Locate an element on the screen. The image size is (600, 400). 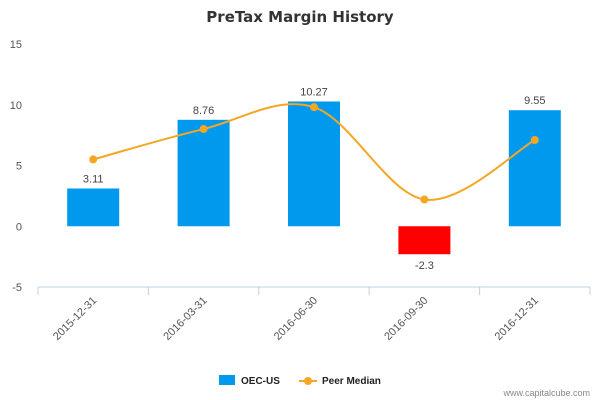
data-label-2016-03-31: 8.76 is located at coordinates (203, 111).